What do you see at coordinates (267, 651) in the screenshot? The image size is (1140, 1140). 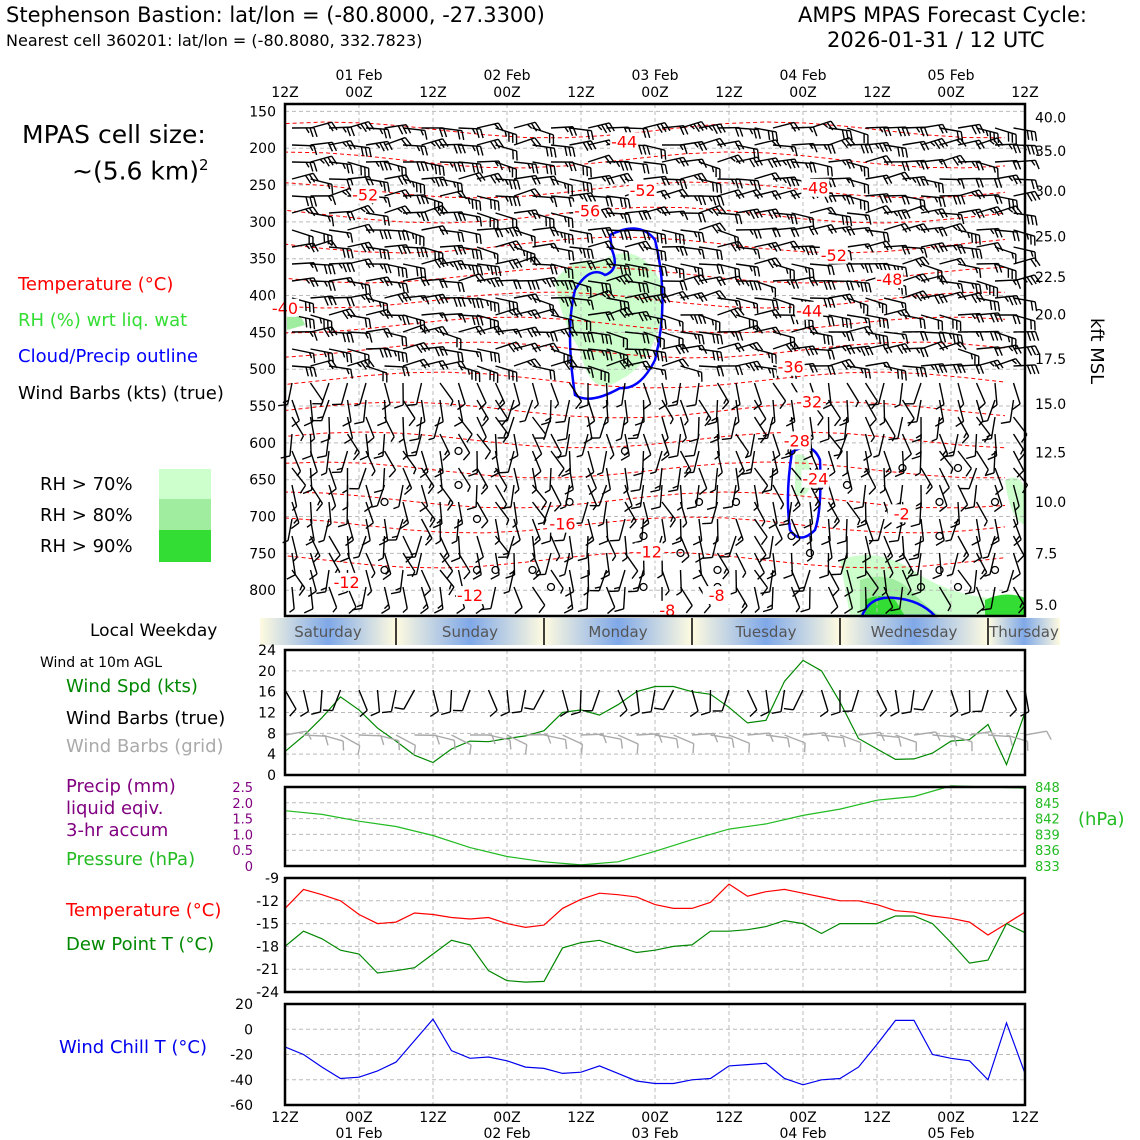 I see `wind-speed-tick-label: 24` at bounding box center [267, 651].